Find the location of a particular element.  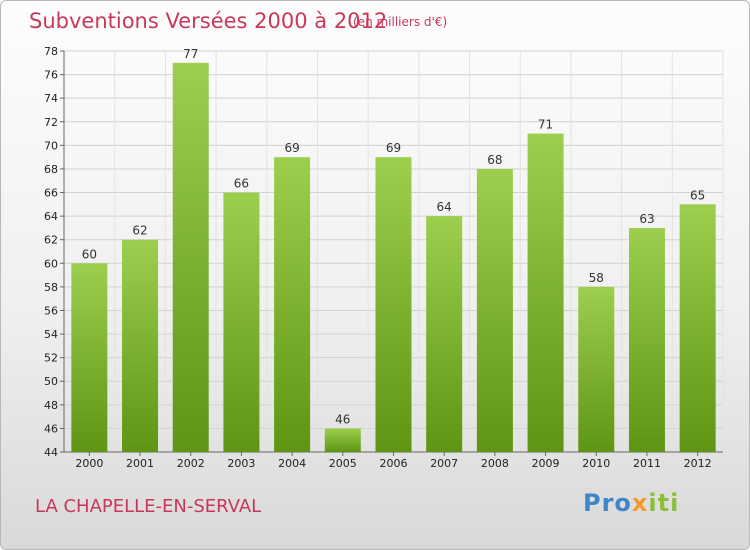

y-tick-label: 60 is located at coordinates (51, 263).